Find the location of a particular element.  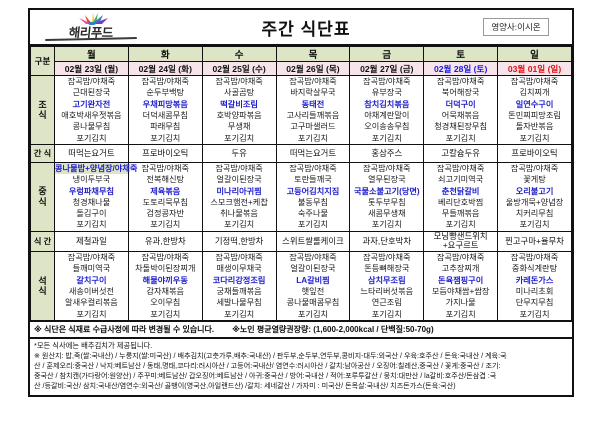

menu-item: 꽃게탕 is located at coordinates (534, 180).